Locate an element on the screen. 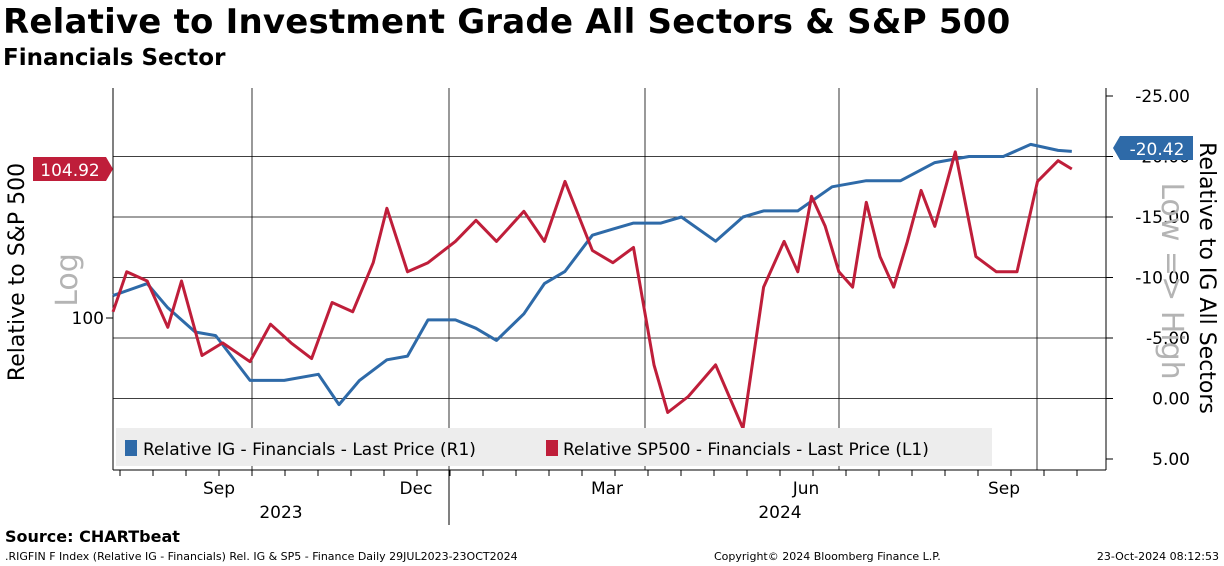  right-axis-label: Relative to IG All Sectors is located at coordinates (1206, 278).